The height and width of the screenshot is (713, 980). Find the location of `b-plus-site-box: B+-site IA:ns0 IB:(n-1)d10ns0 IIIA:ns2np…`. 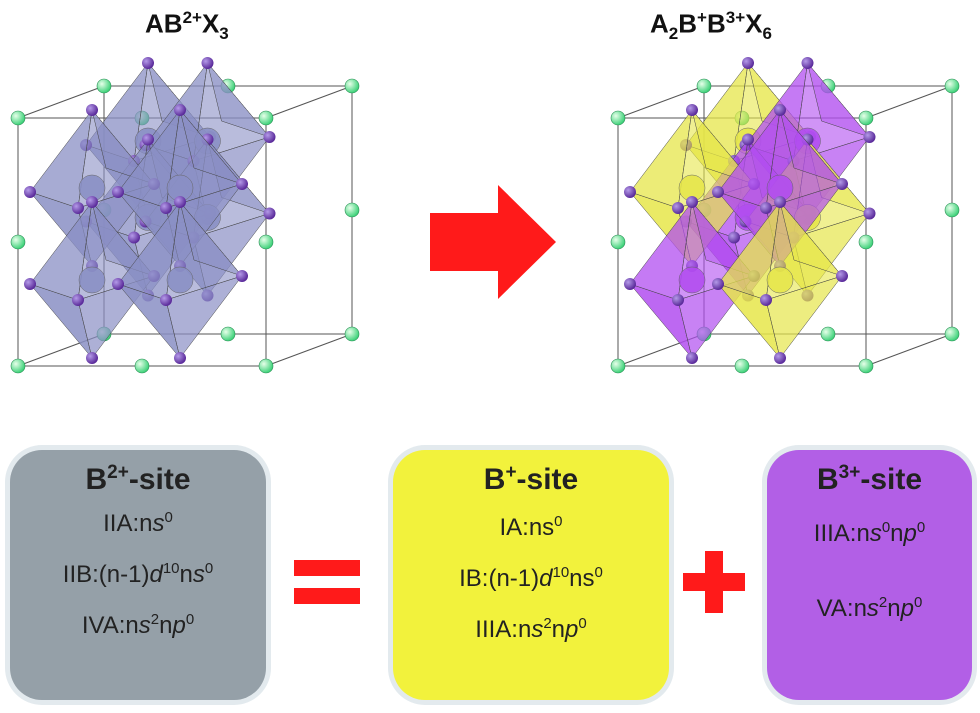

b-plus-site-box: B+-site IA:ns0 IB:(n-1)d10ns0 IIIA:ns2np… is located at coordinates (531, 575).